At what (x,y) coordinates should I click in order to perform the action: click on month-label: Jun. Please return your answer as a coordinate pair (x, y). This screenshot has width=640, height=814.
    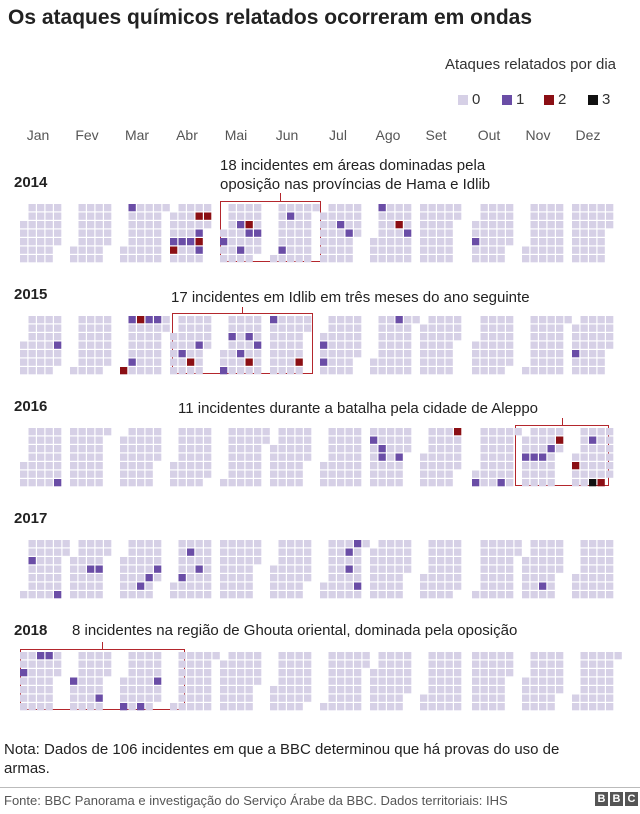
    Looking at the image, I should click on (287, 135).